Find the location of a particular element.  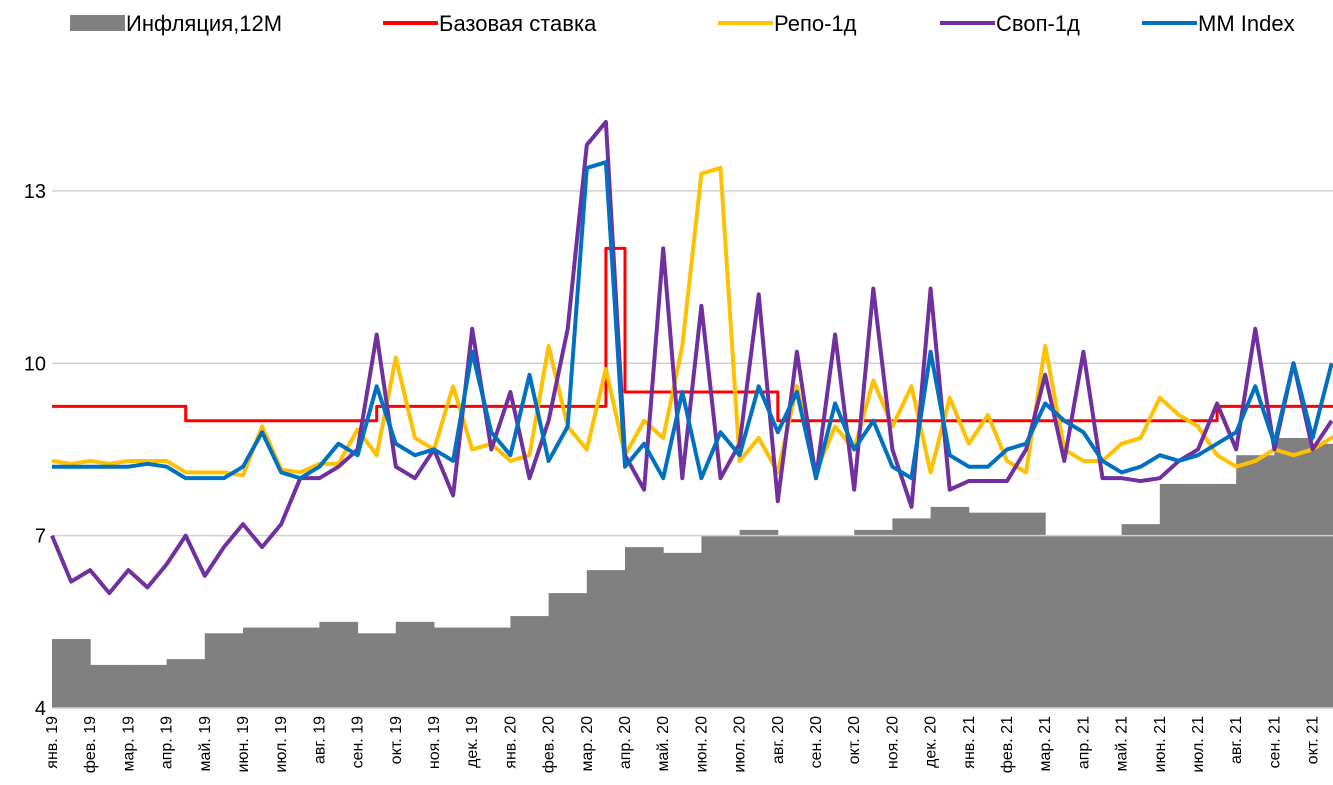

y-tick-label: 13 is located at coordinates (35, 192).